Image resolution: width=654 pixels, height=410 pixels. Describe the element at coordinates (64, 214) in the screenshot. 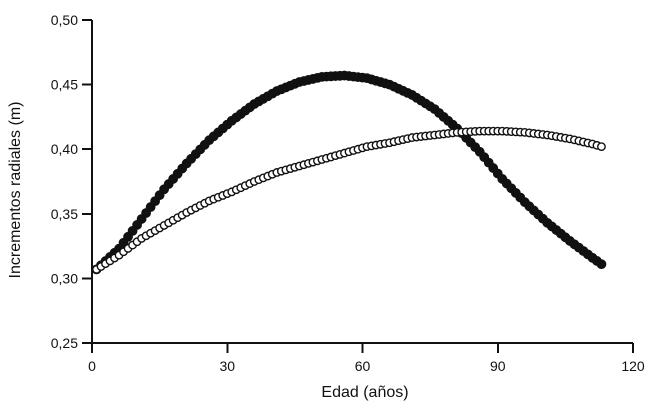

I see `y-axis-tick-label: 0,35` at that location.